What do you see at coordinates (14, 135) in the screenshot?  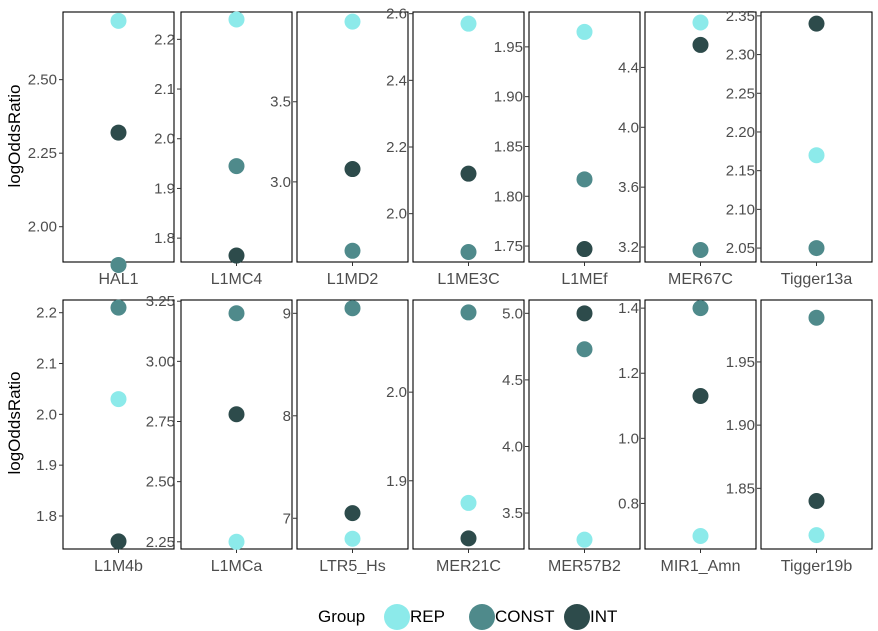 I see `y-axis-label-row-1: logOddsRatio` at bounding box center [14, 135].